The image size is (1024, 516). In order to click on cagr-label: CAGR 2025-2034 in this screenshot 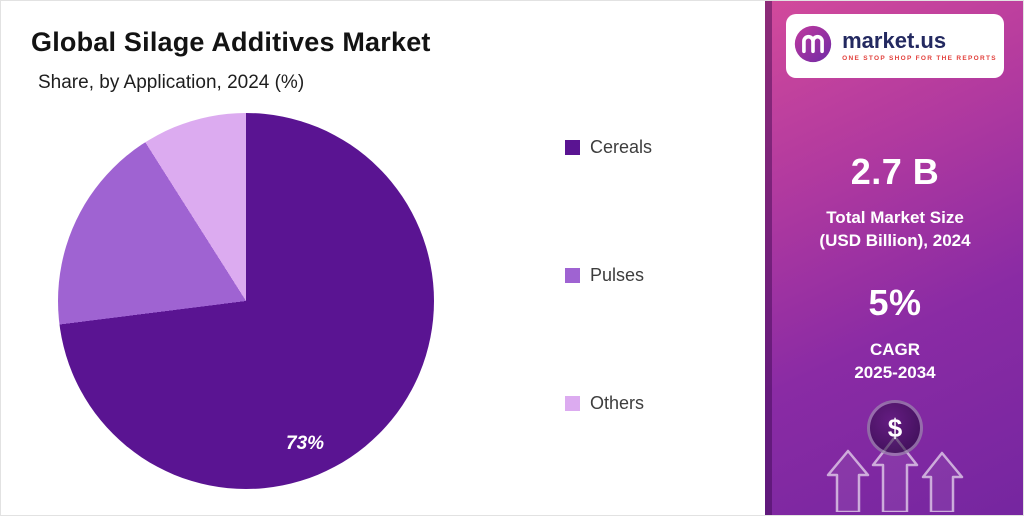, I will do `click(894, 361)`.